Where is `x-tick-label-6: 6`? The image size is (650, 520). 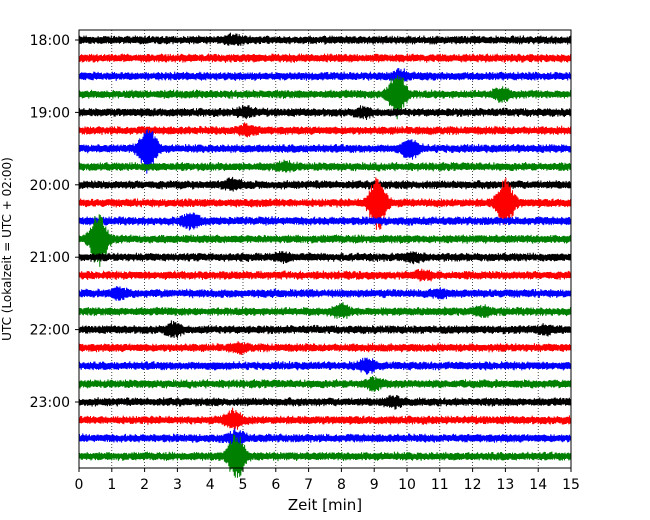
x-tick-label-6: 6 is located at coordinates (275, 485).